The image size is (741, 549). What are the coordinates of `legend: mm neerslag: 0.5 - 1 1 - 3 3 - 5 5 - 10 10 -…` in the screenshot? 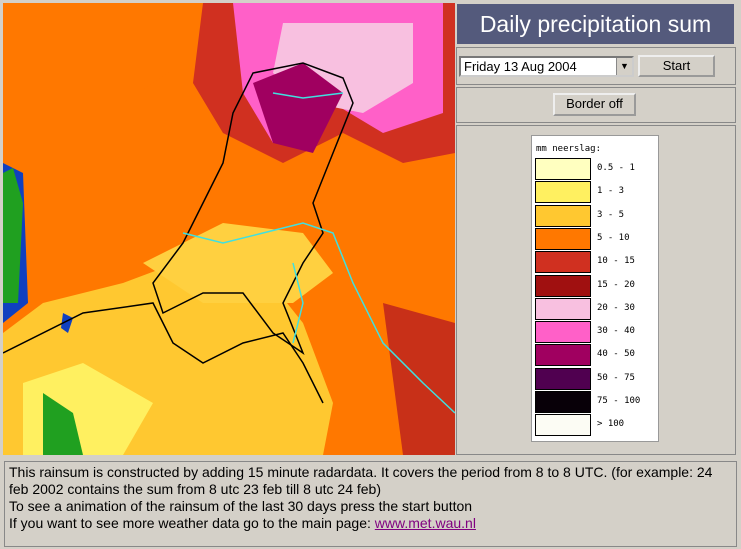 It's located at (595, 288).